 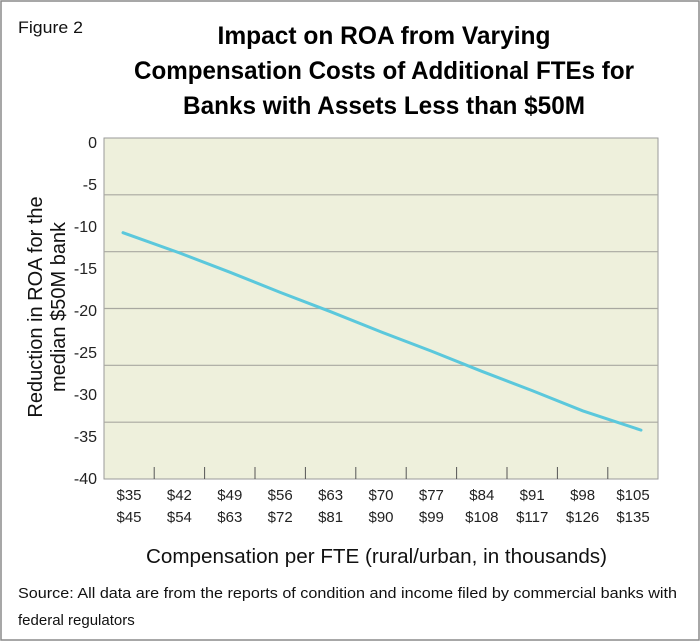 I want to click on x-tick-label-urban: $108, so click(x=481, y=517).